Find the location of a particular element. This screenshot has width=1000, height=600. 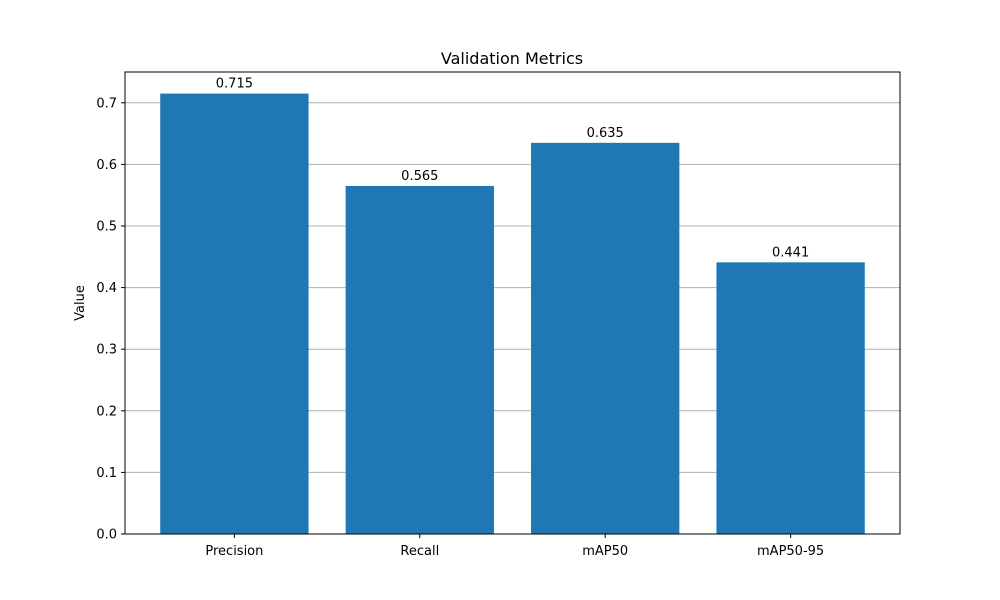

bar-precision is located at coordinates (234, 313).